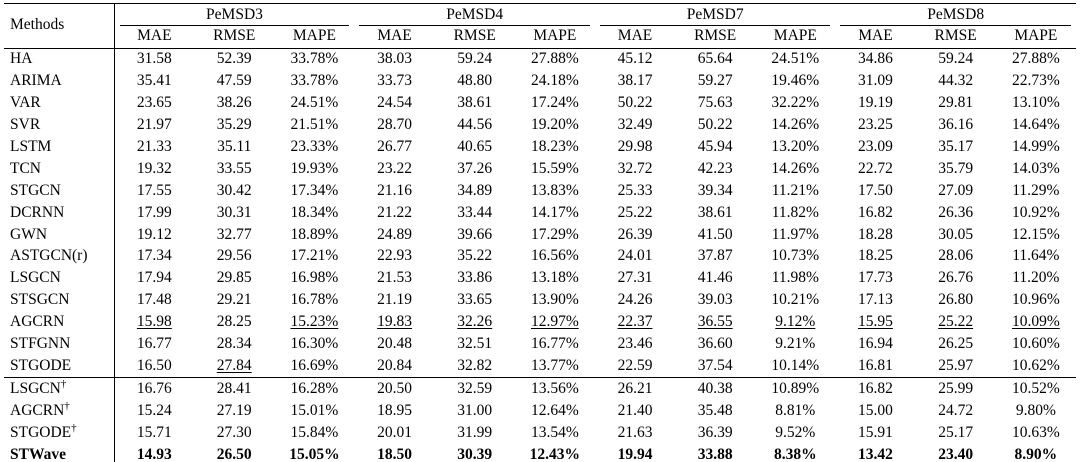 This screenshot has height=462, width=1080. I want to click on metric-value: 17.24%, so click(554, 103).